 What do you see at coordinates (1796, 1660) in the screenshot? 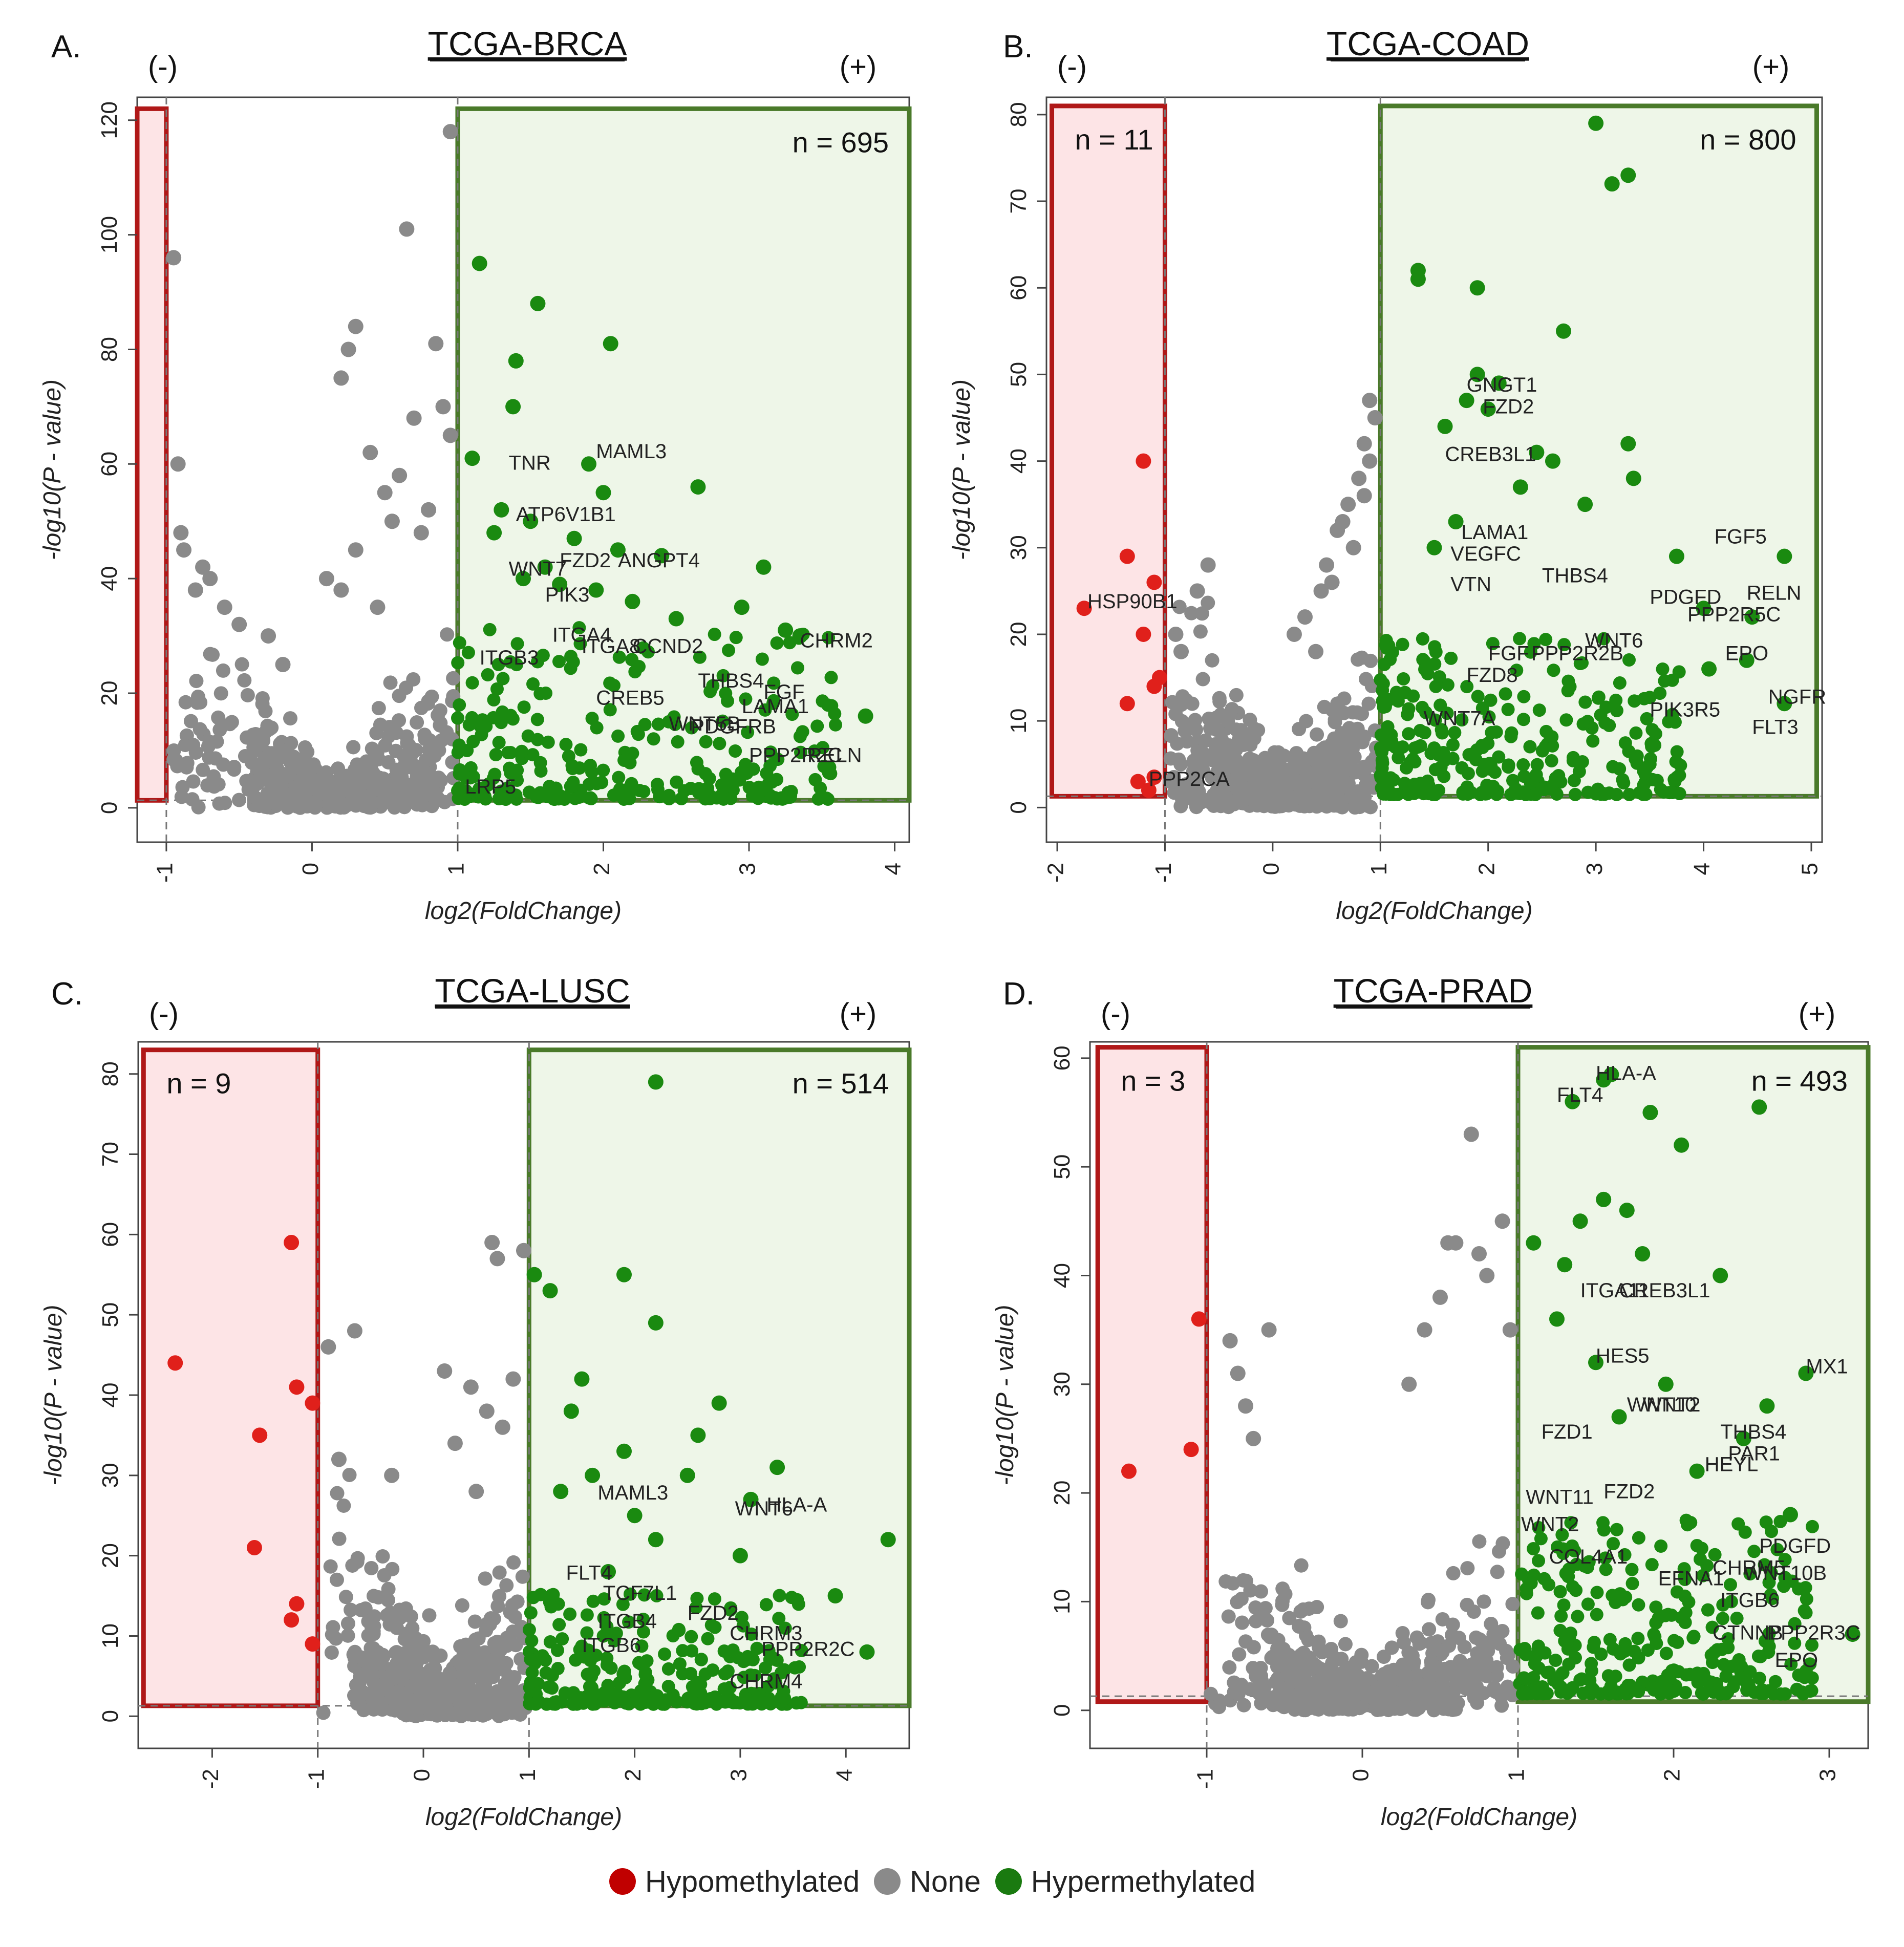
I see `gene-annotation: EPO` at bounding box center [1796, 1660].